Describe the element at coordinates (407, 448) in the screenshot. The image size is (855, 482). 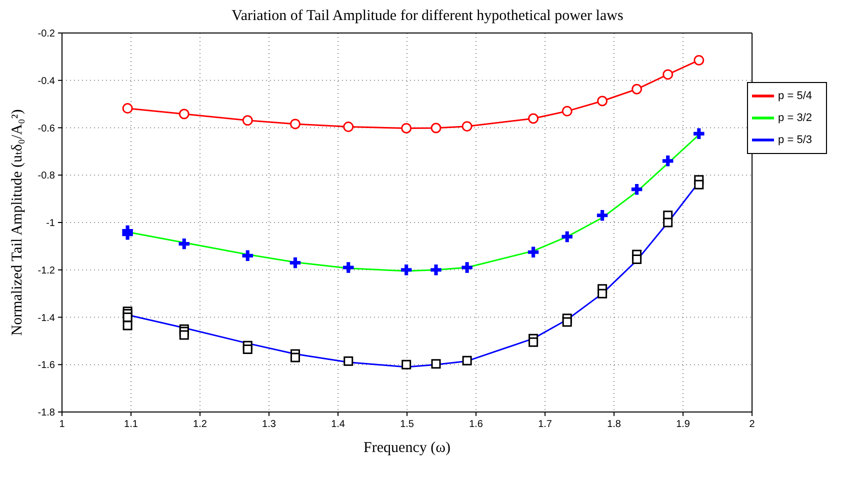
I see `x-axis-title: Frequency (ω)` at that location.